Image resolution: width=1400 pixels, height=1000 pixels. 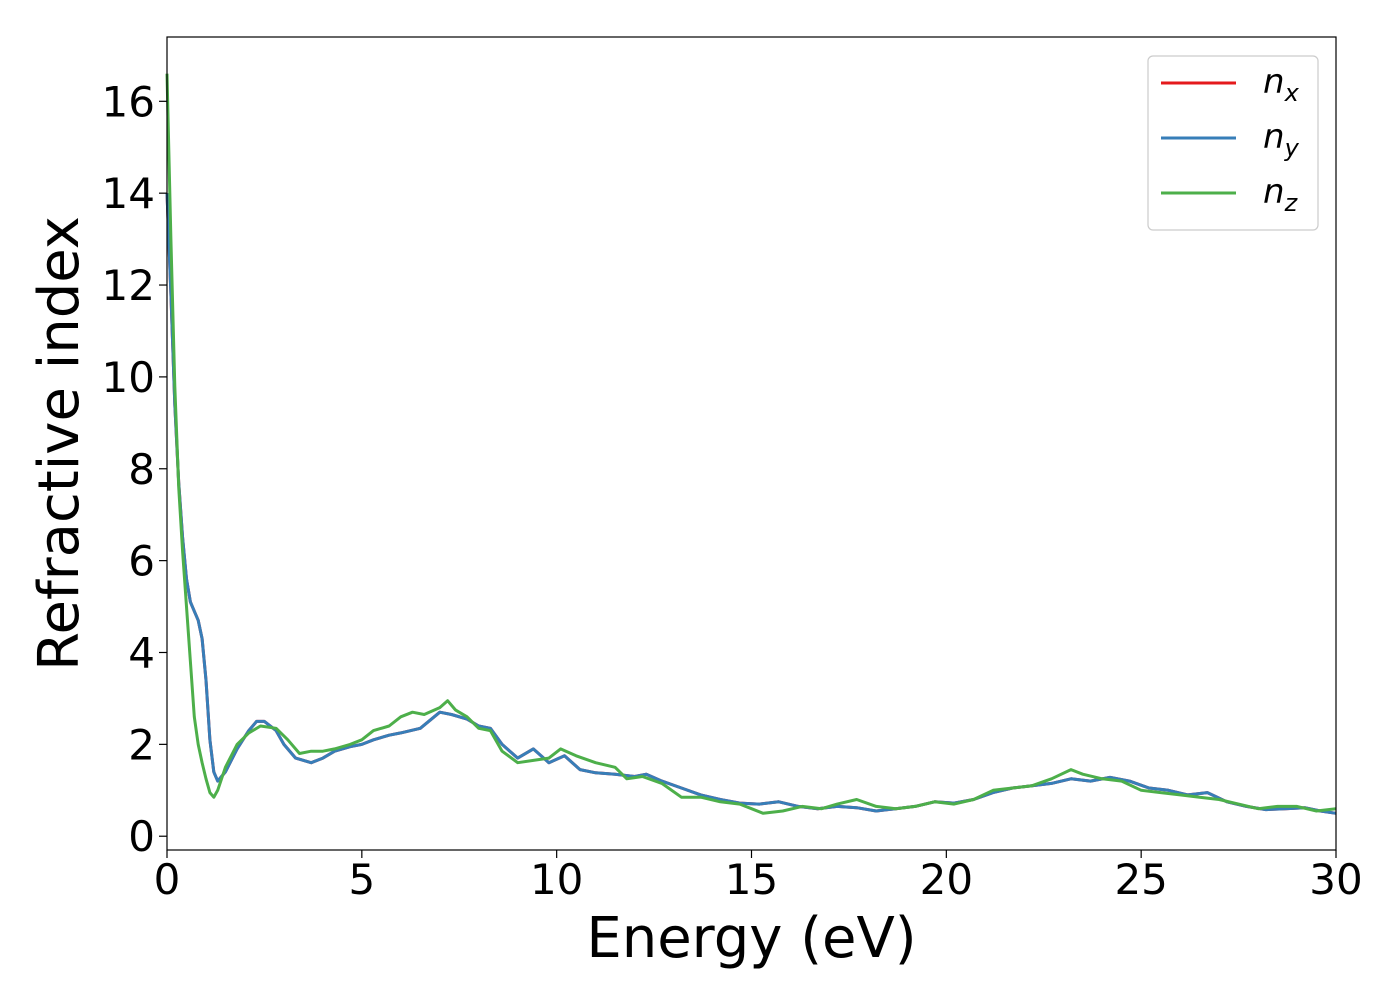 I want to click on y-tick-label: 0, so click(x=141, y=836).